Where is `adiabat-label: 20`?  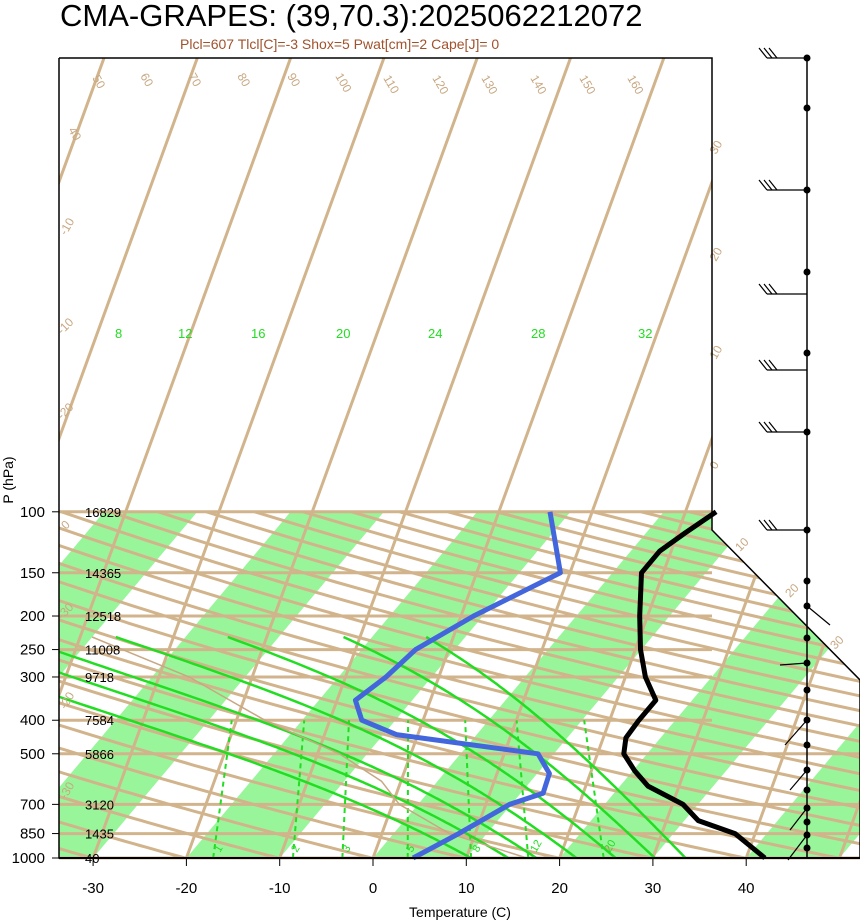 adiabat-label: 20 is located at coordinates (715, 254).